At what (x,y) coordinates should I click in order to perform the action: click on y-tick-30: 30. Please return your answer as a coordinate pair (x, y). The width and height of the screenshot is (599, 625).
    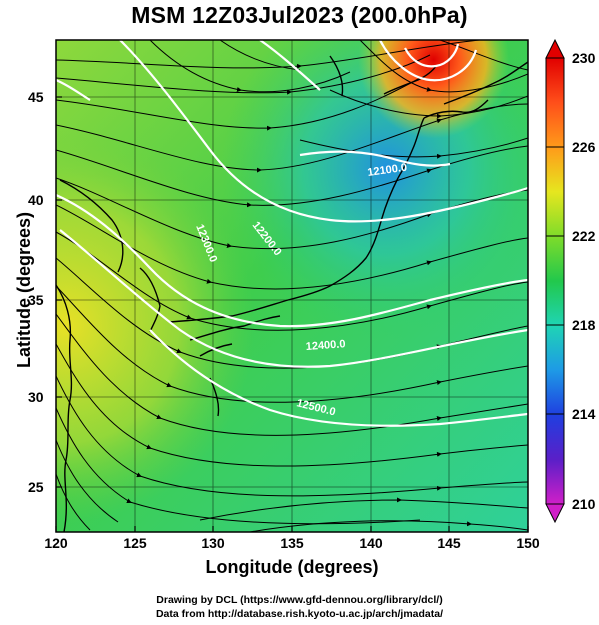
    Looking at the image, I should click on (36, 397).